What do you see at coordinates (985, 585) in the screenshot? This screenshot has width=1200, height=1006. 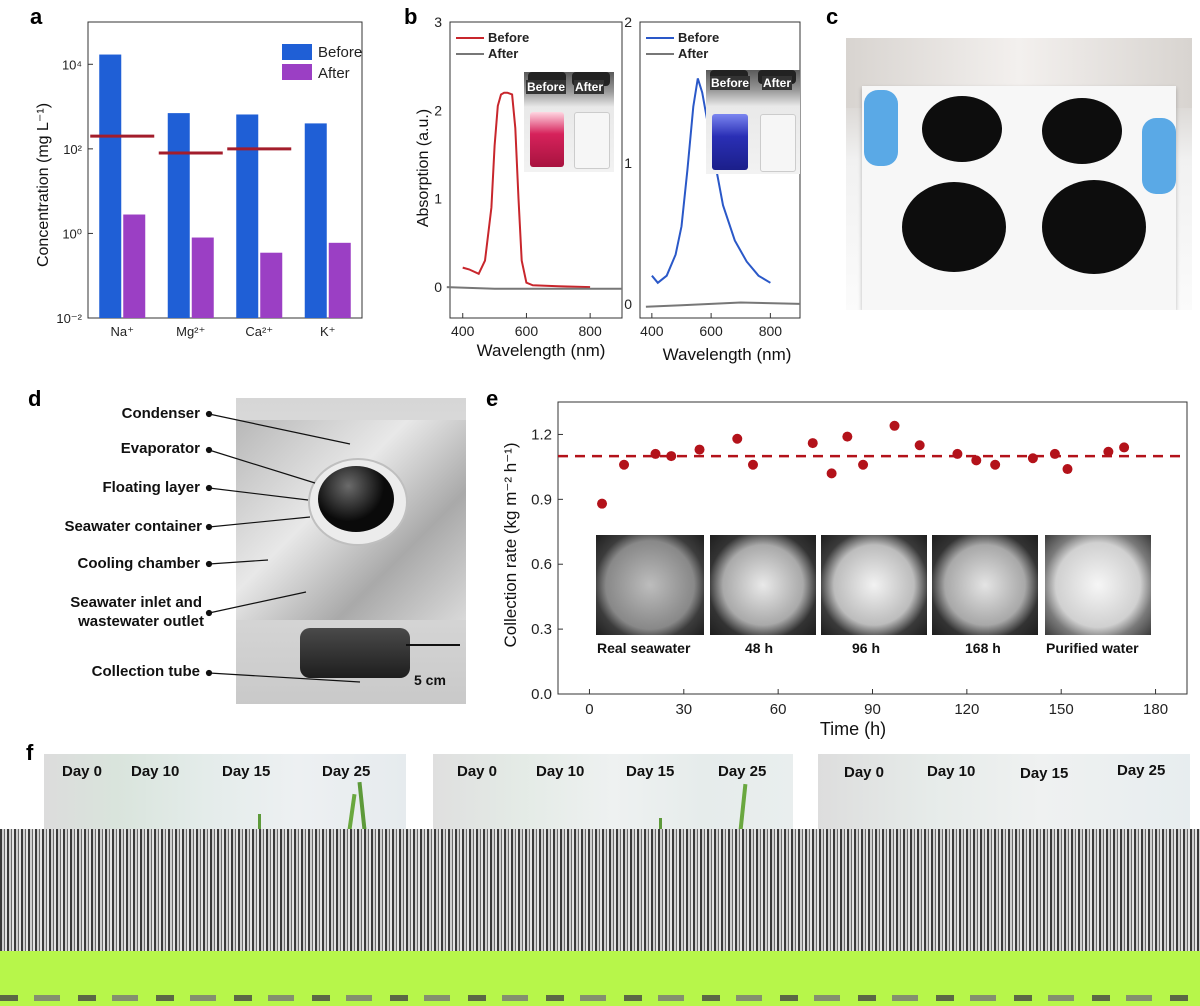 I see `inset-168h-photo` at bounding box center [985, 585].